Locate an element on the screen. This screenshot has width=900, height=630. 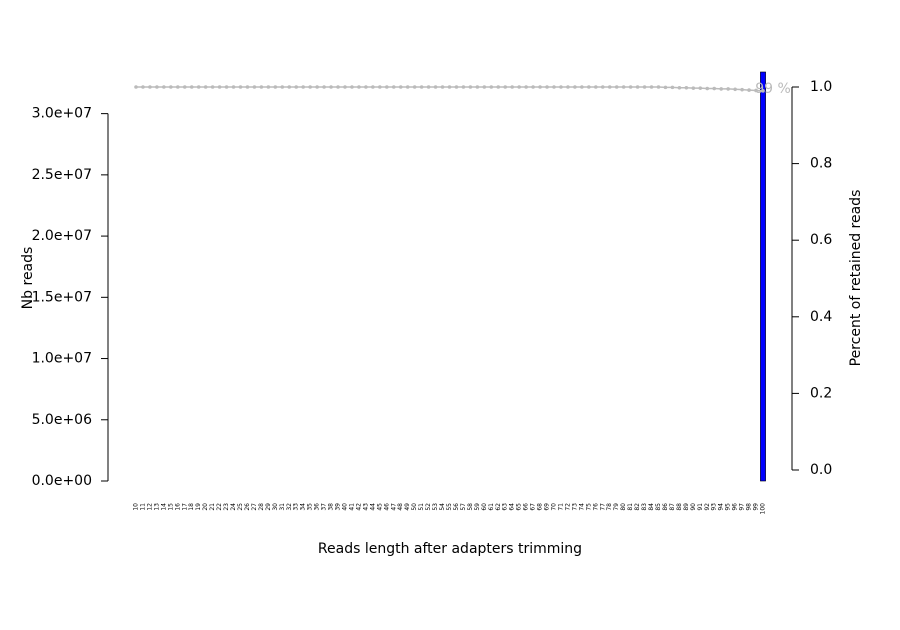
x-tick-label: 72 is located at coordinates (567, 507).